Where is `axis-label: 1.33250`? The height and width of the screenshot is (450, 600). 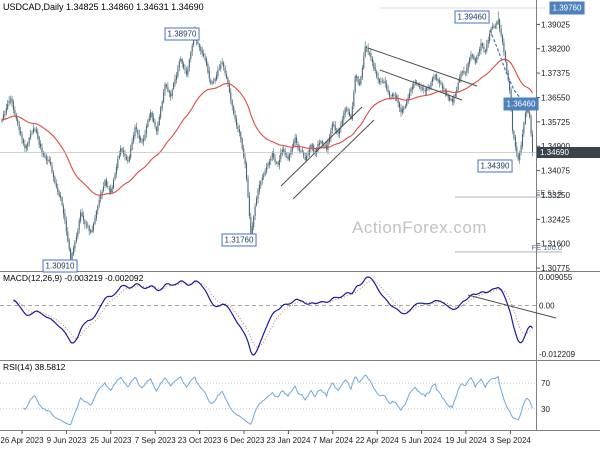 axis-label: 1.33250 is located at coordinates (555, 195).